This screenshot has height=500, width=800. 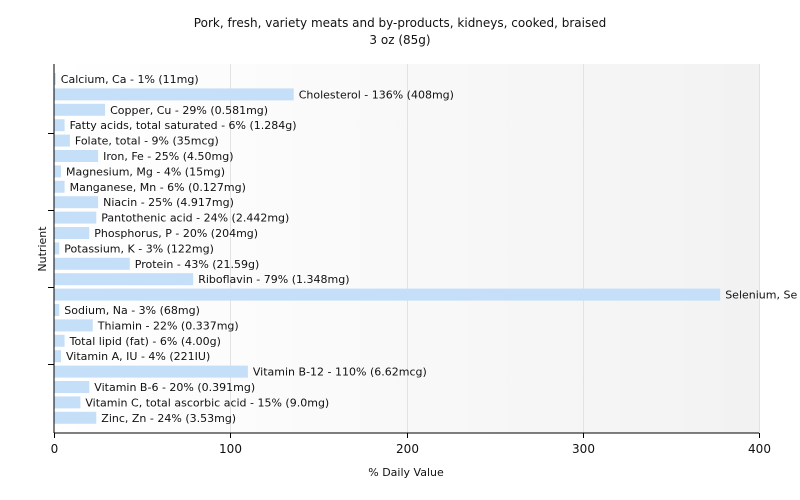 I want to click on bar-label: Cholesterol - 136% (408mg), so click(x=376, y=94).